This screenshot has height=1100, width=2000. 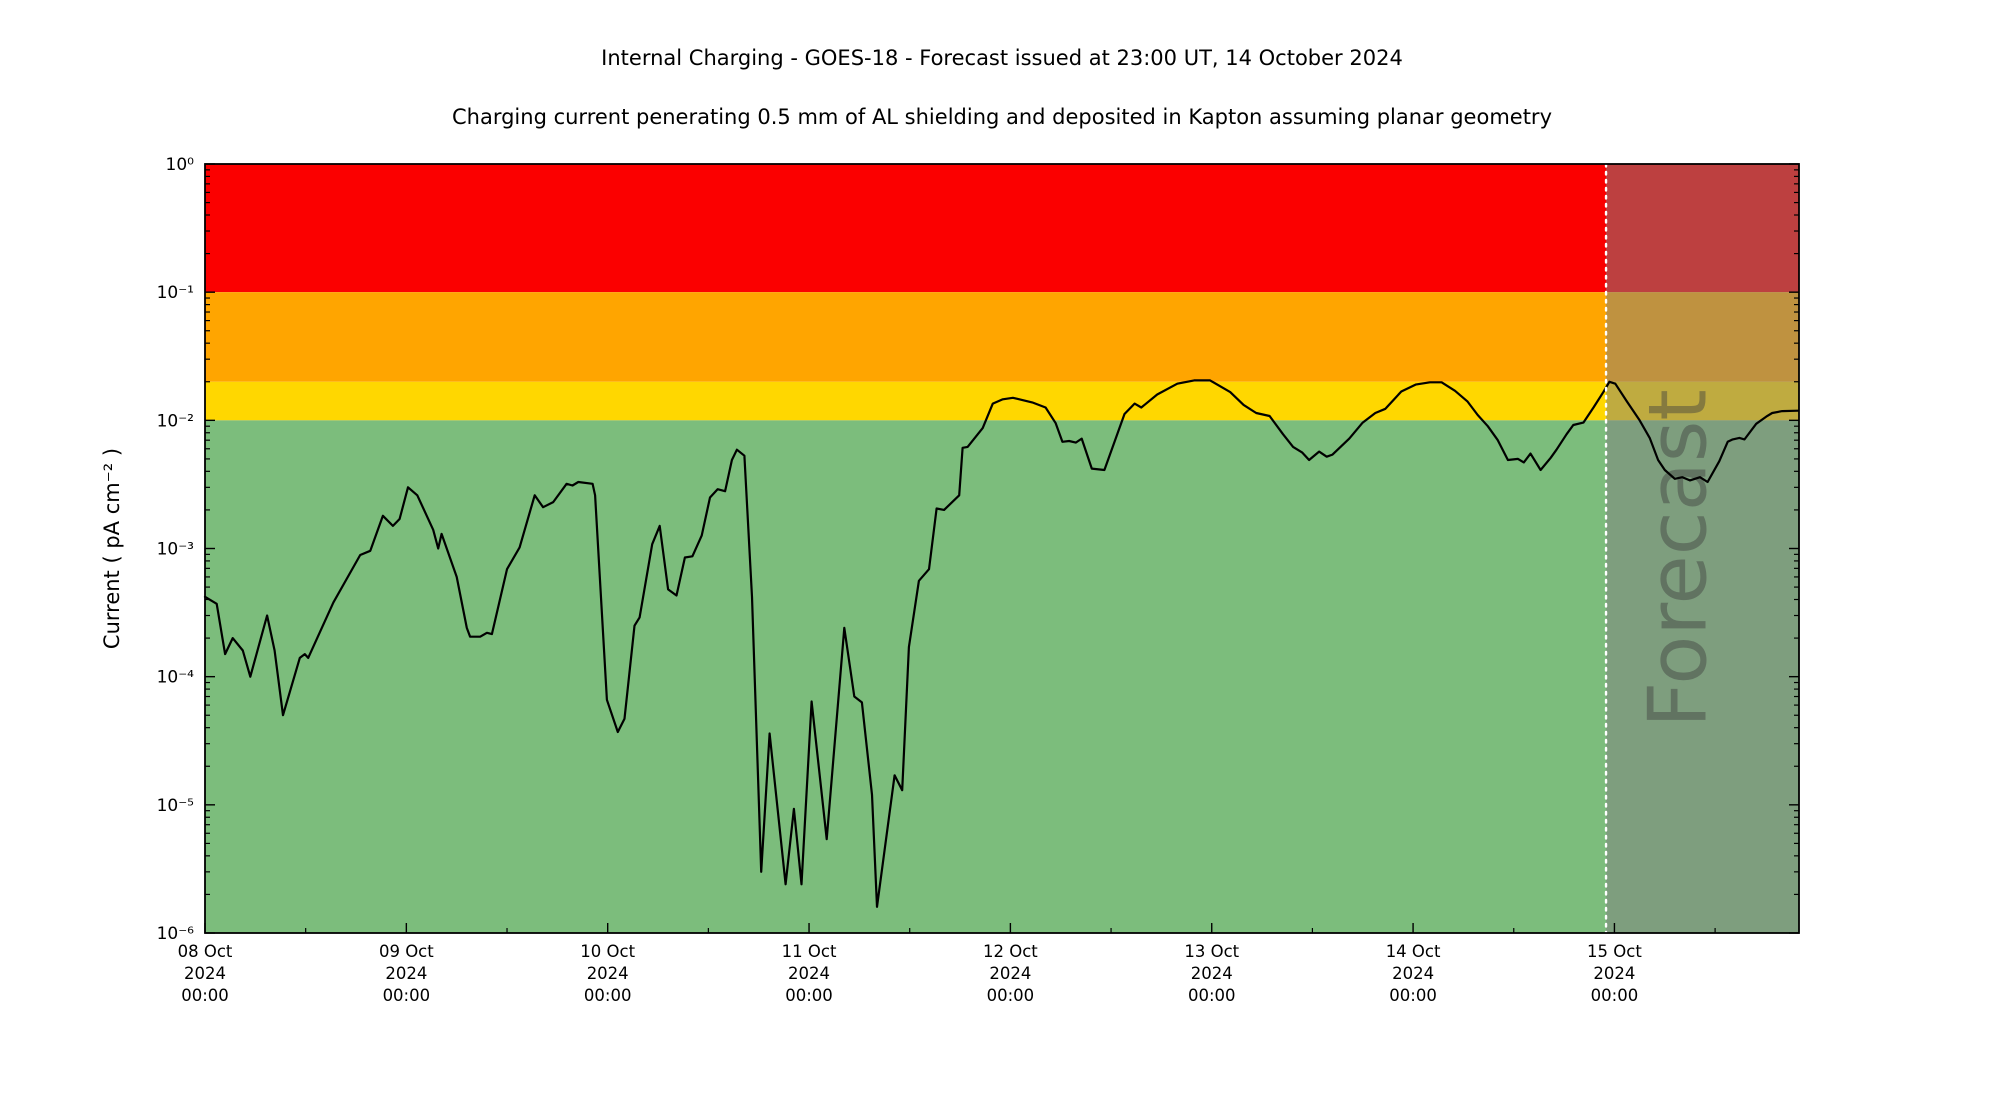 I want to click on y-tick-label: 10⁻⁶, so click(x=176, y=934).